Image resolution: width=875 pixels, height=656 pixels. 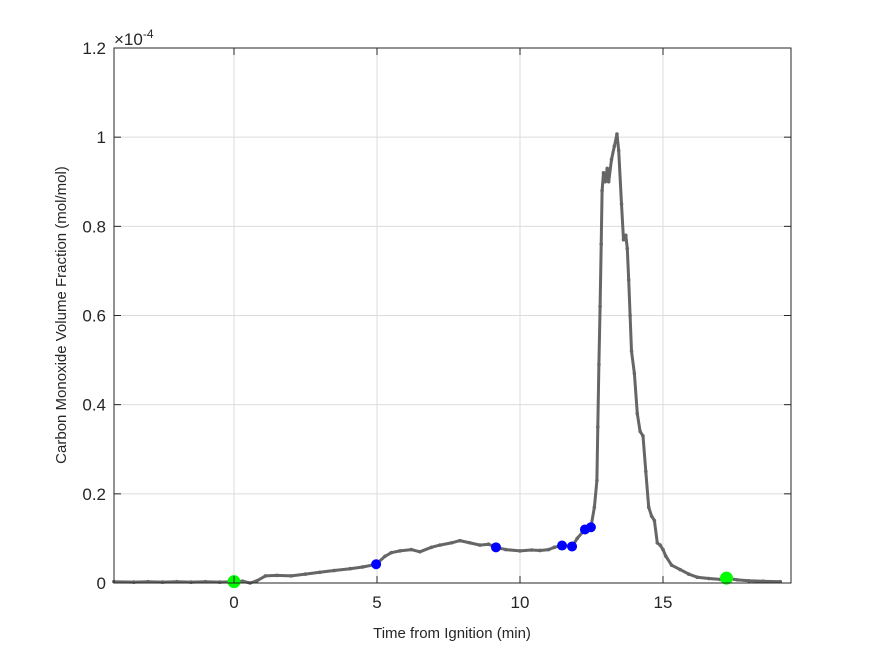 I want to click on y-tick-label: 1.2, so click(x=94, y=48).